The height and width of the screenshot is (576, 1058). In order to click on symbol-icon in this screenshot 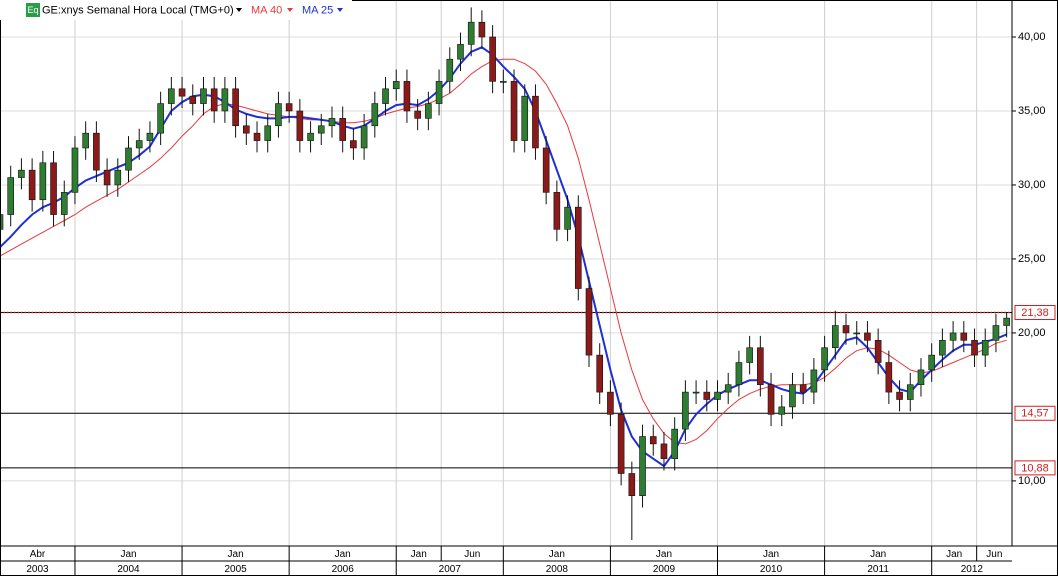, I will do `click(33, 10)`.